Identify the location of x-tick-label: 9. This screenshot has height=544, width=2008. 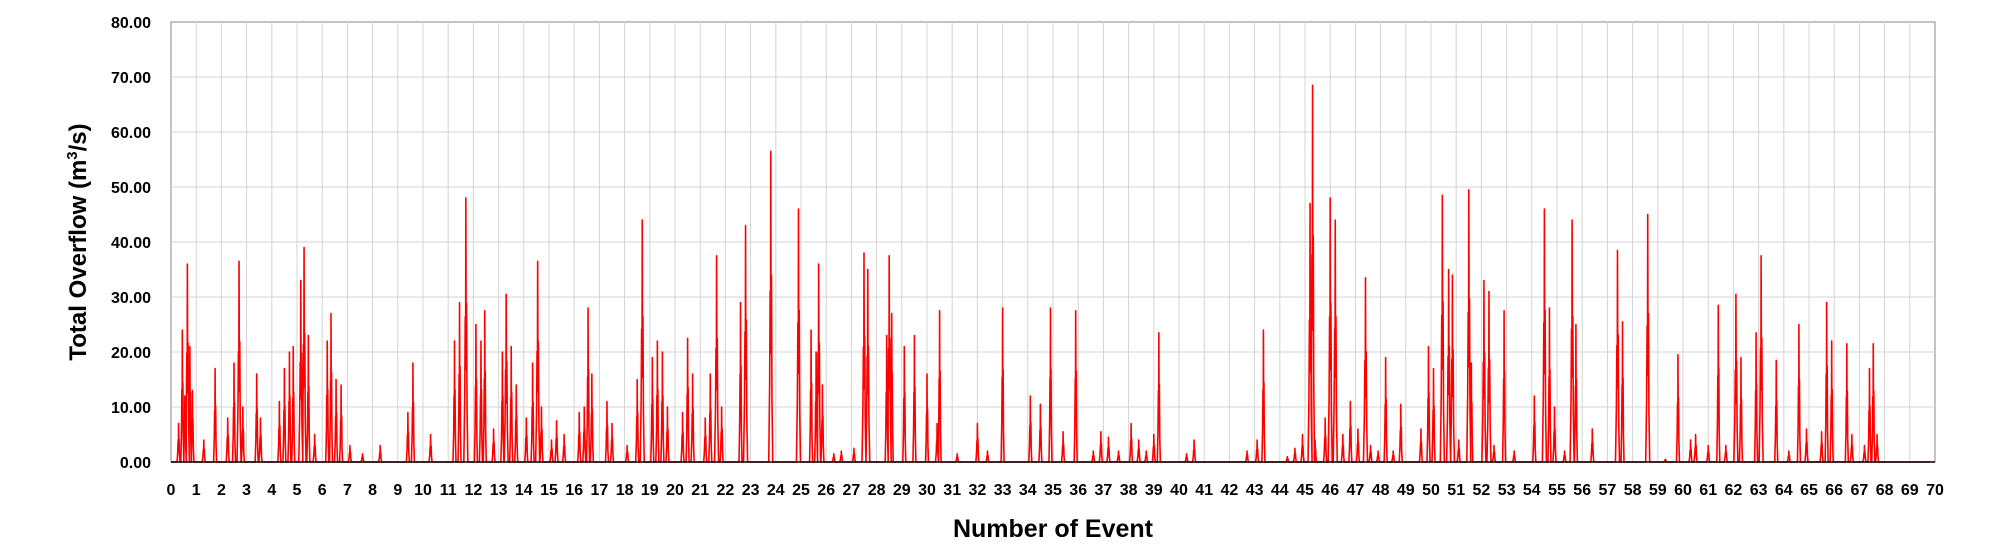
(397, 490).